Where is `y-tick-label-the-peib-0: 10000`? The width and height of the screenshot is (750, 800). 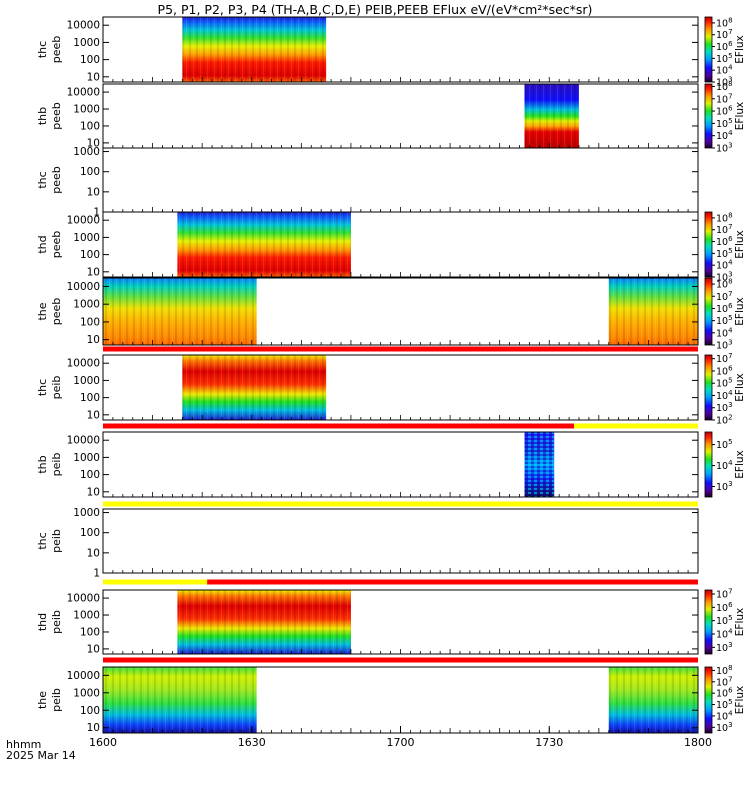
y-tick-label-the-peib-0: 10000 is located at coordinates (83, 676).